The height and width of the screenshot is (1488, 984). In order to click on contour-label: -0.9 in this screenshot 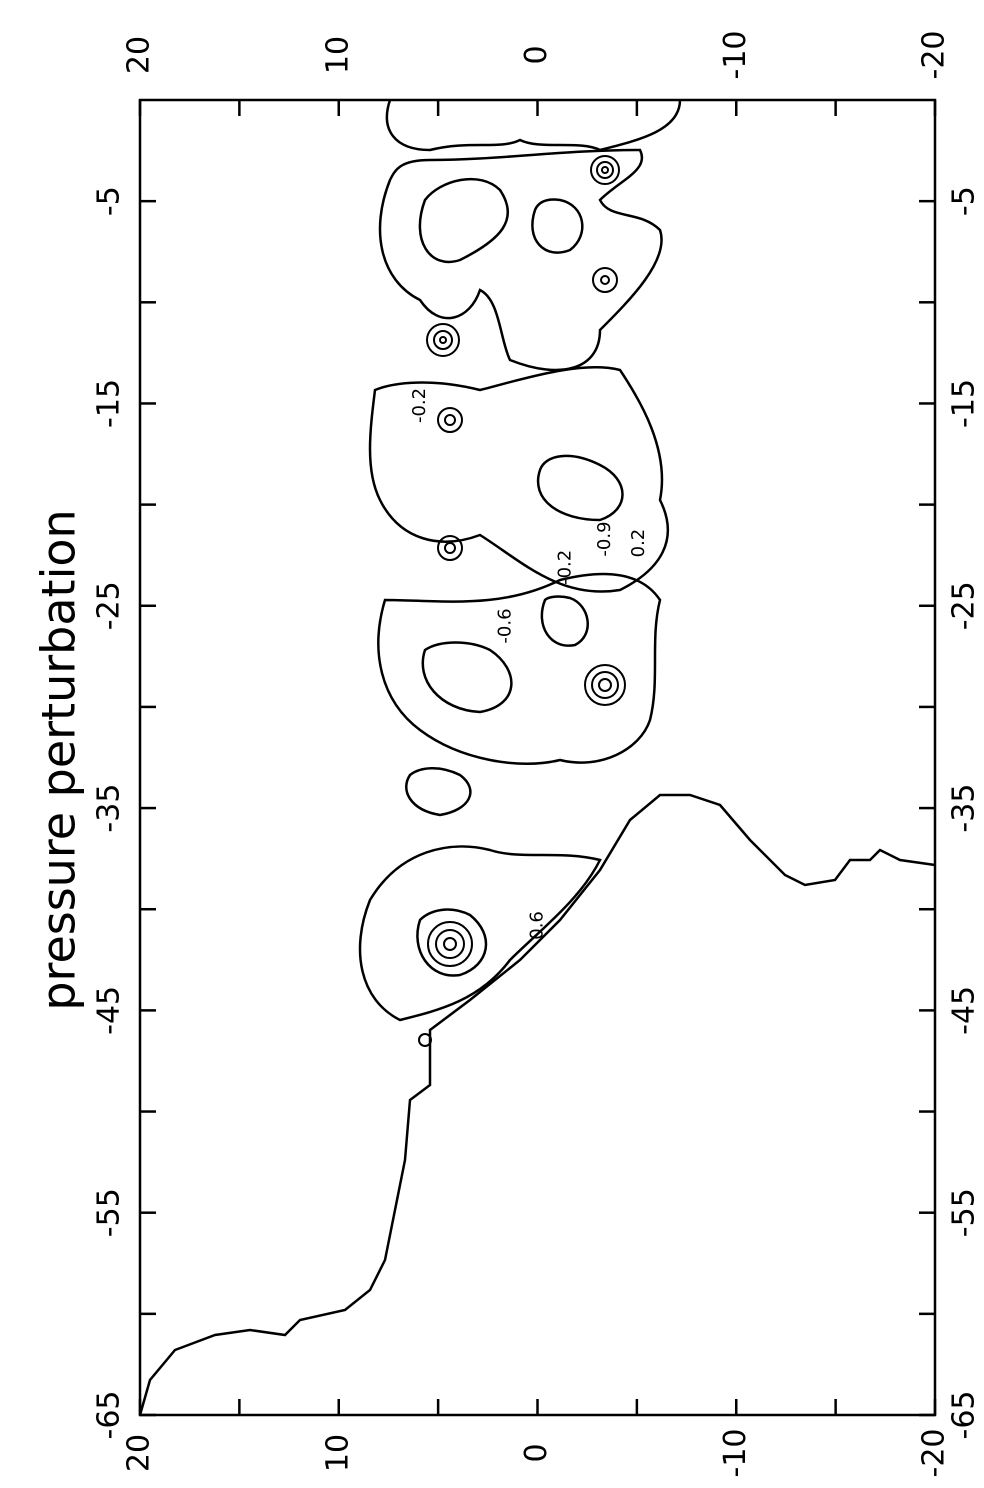, I will do `click(604, 538)`.